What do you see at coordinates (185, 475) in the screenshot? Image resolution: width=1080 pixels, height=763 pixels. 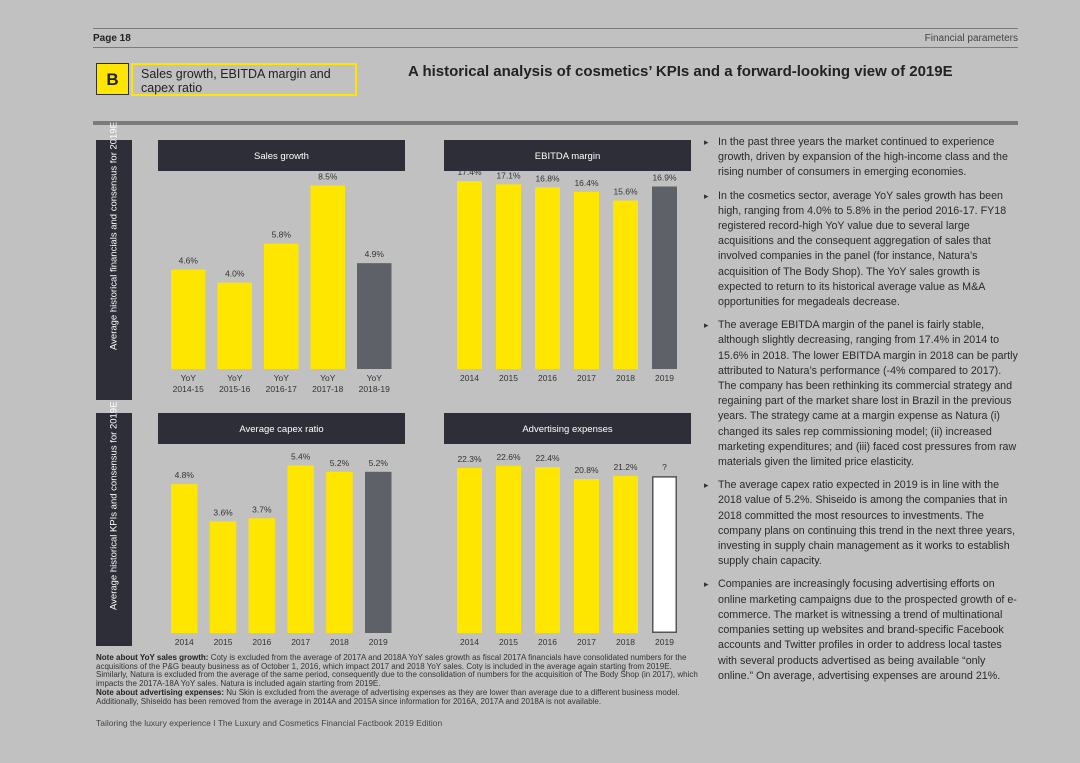 I see `data-label: 4.8%` at bounding box center [185, 475].